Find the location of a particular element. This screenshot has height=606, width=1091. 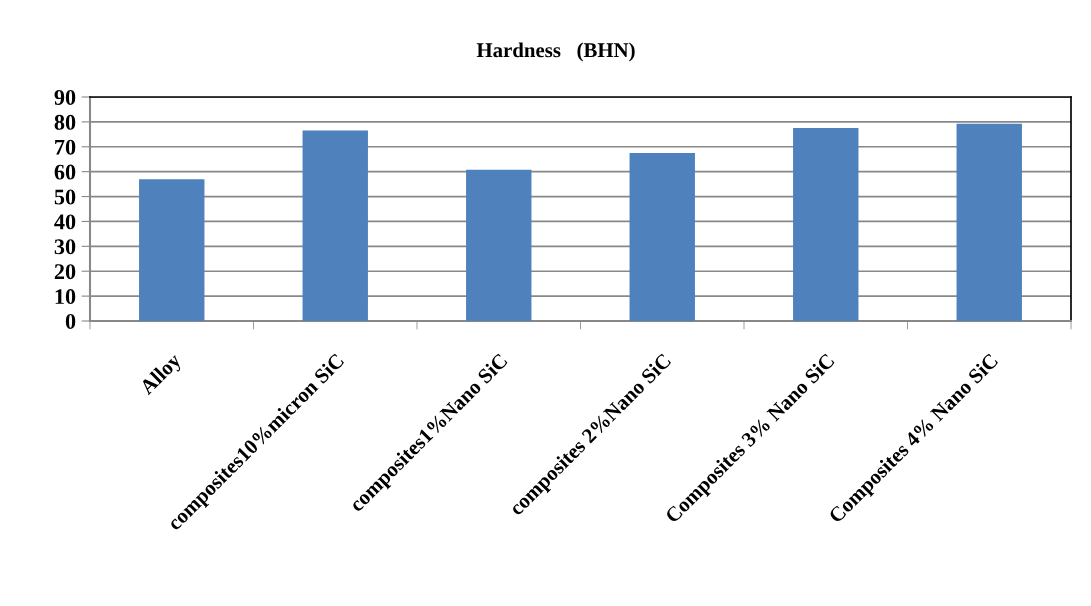

y-tick-label: 60 is located at coordinates (65, 172).